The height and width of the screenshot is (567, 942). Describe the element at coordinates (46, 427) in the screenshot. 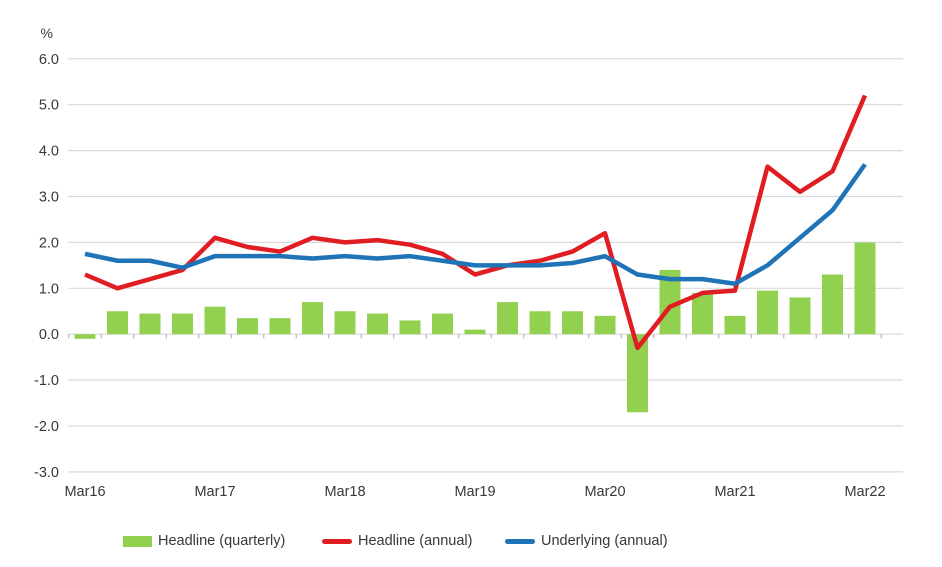

I see `y-axis-tick-label: -2.0` at that location.